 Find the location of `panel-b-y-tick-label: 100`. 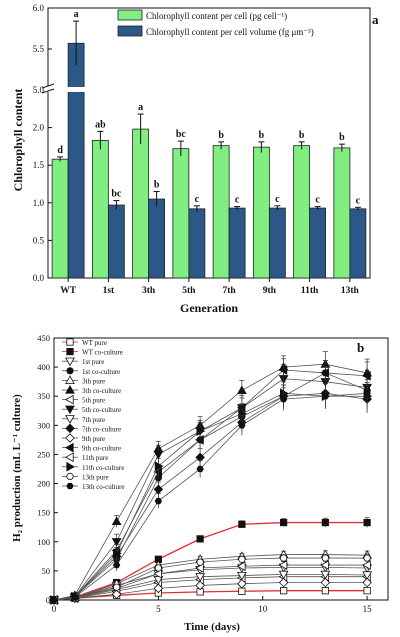

panel-b-y-tick-label: 100 is located at coordinates (43, 542).